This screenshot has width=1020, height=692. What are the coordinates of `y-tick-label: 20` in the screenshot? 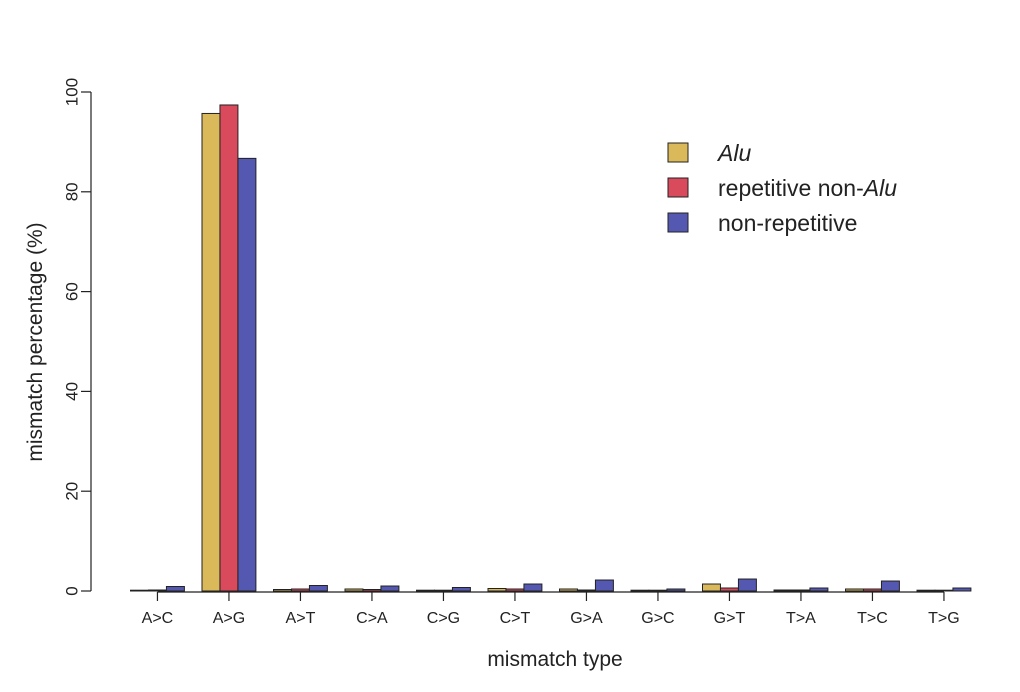 It's located at (72, 491).